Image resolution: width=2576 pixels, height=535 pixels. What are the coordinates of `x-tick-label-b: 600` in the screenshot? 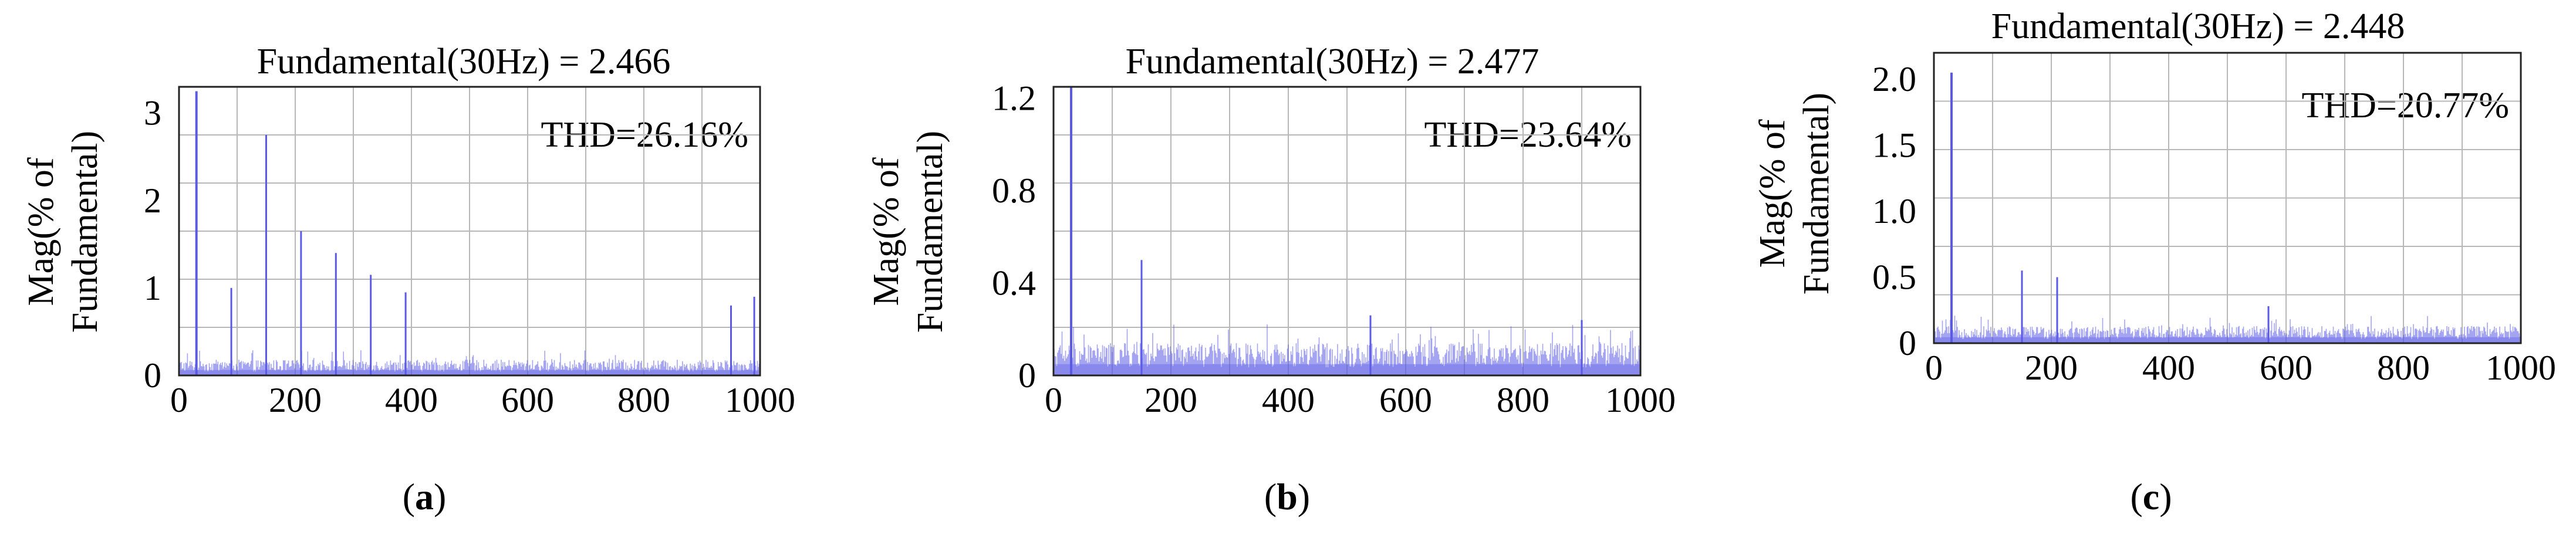 It's located at (1405, 400).